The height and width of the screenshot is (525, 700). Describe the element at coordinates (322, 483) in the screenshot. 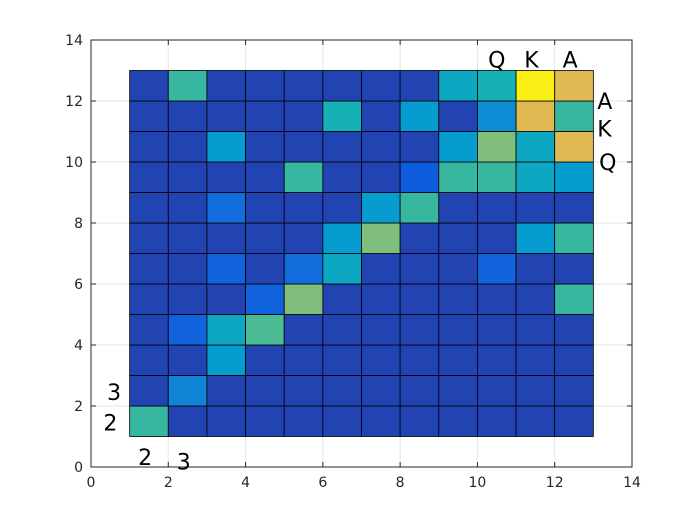

I see `x-tick-label: 6` at that location.